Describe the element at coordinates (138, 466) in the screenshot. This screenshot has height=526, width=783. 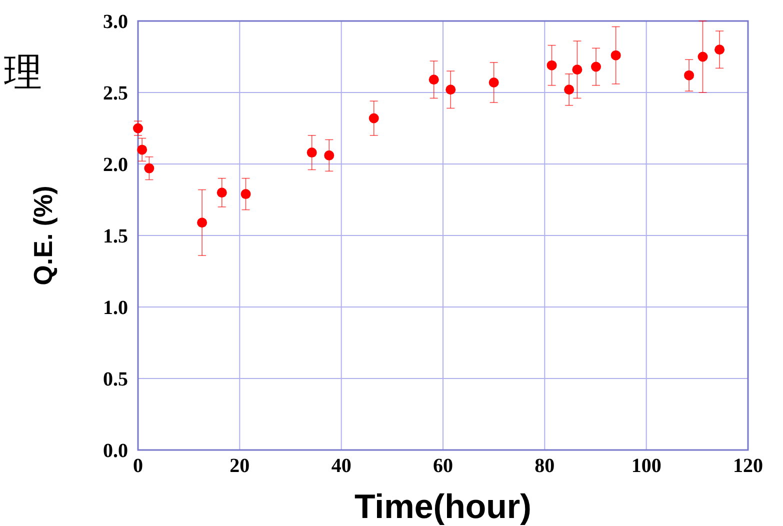
I see `x-tick-label: 0` at that location.